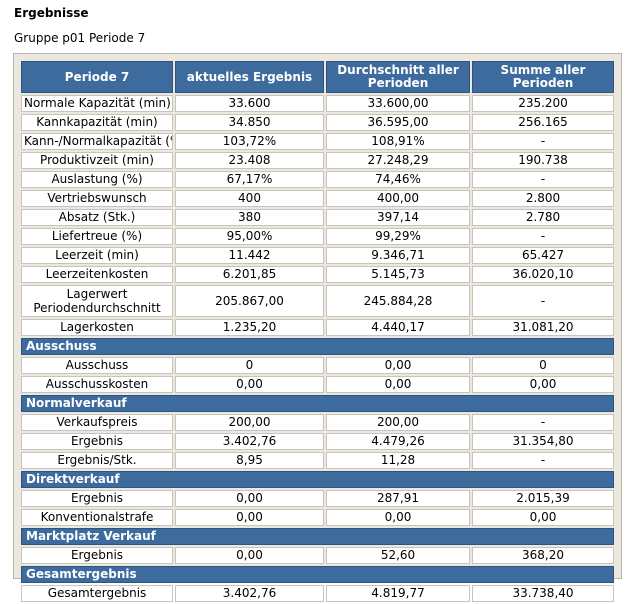  I want to click on section-header-row: Ausschuss, so click(317, 346).